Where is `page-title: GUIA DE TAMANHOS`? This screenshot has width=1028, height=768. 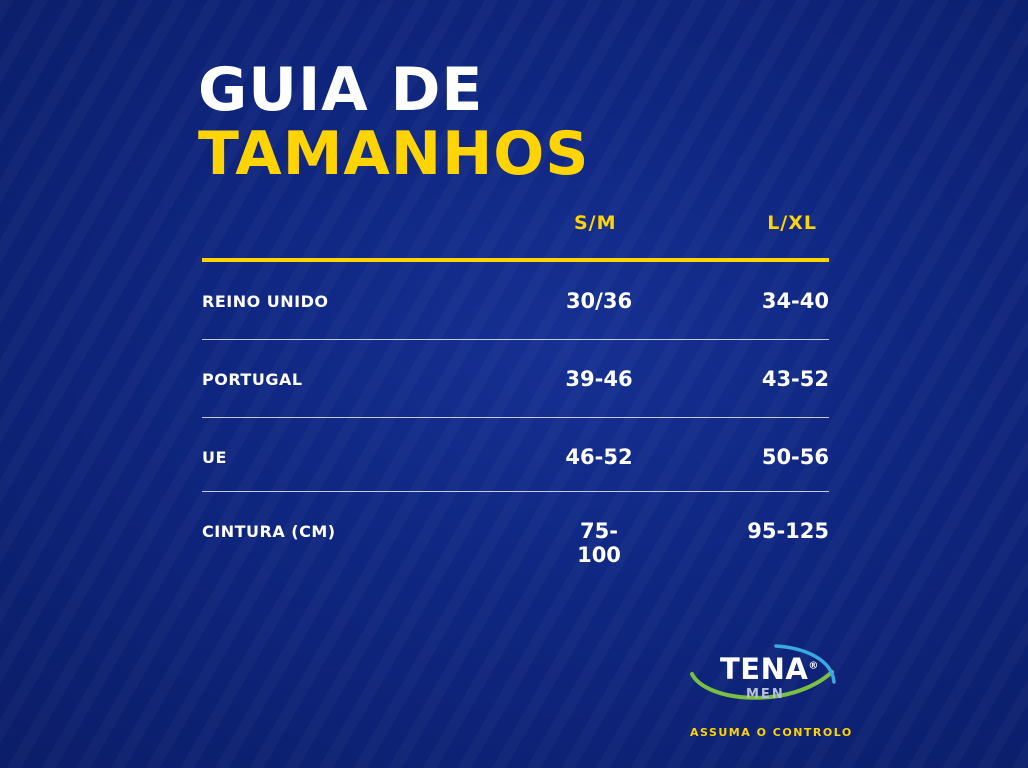
page-title: GUIA DE TAMANHOS is located at coordinates (394, 122).